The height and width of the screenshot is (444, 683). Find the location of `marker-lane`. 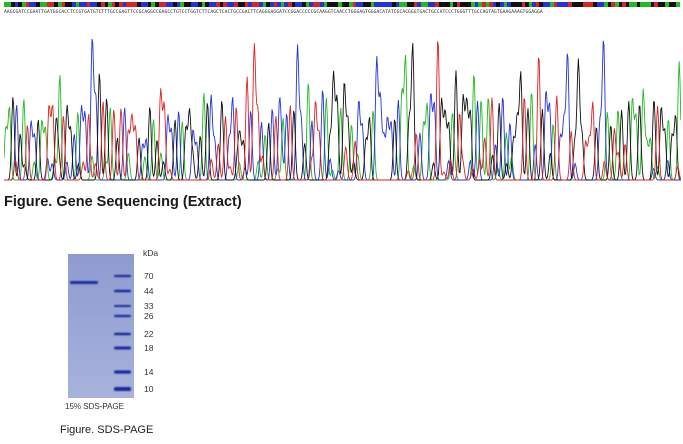

marker-lane is located at coordinates (122, 332).